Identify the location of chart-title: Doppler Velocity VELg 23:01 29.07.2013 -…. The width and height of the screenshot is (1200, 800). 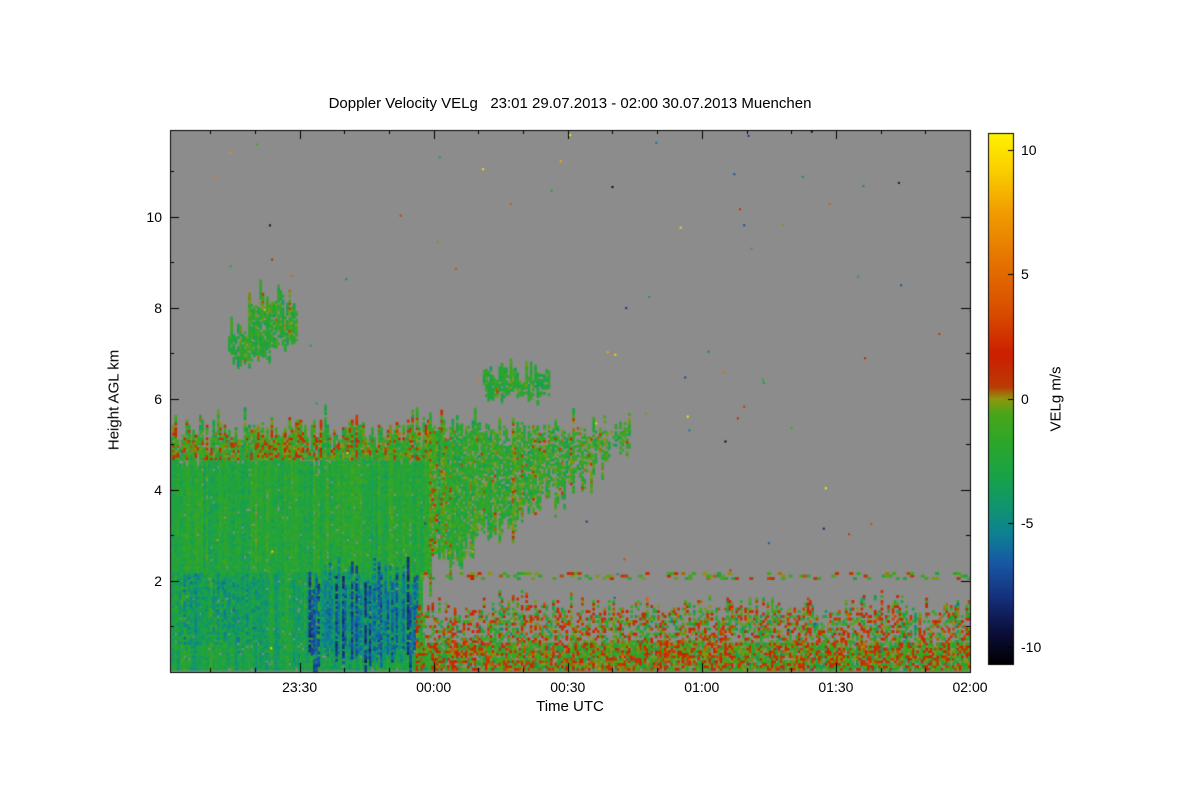
(570, 103).